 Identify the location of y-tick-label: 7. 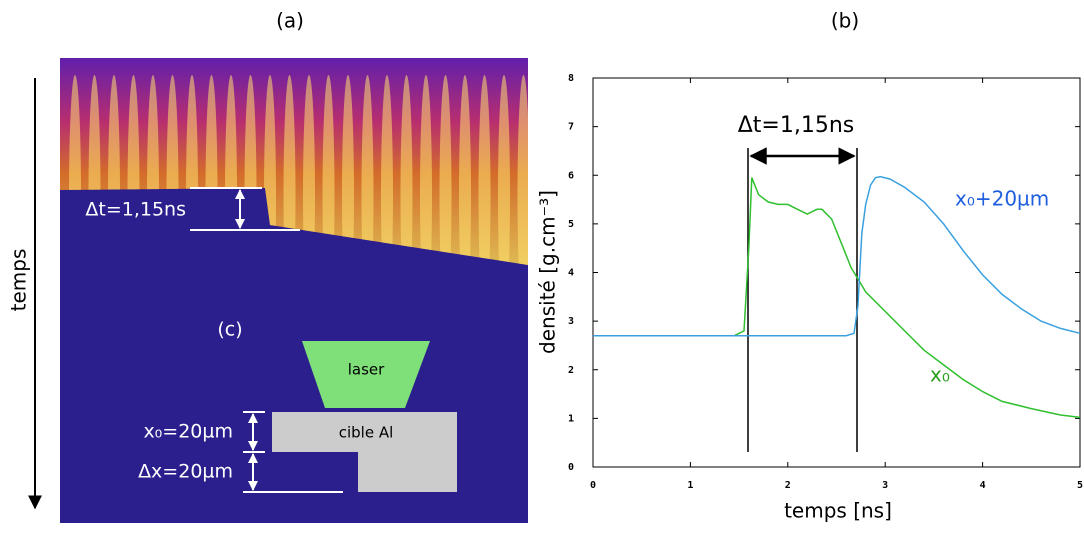
(571, 127).